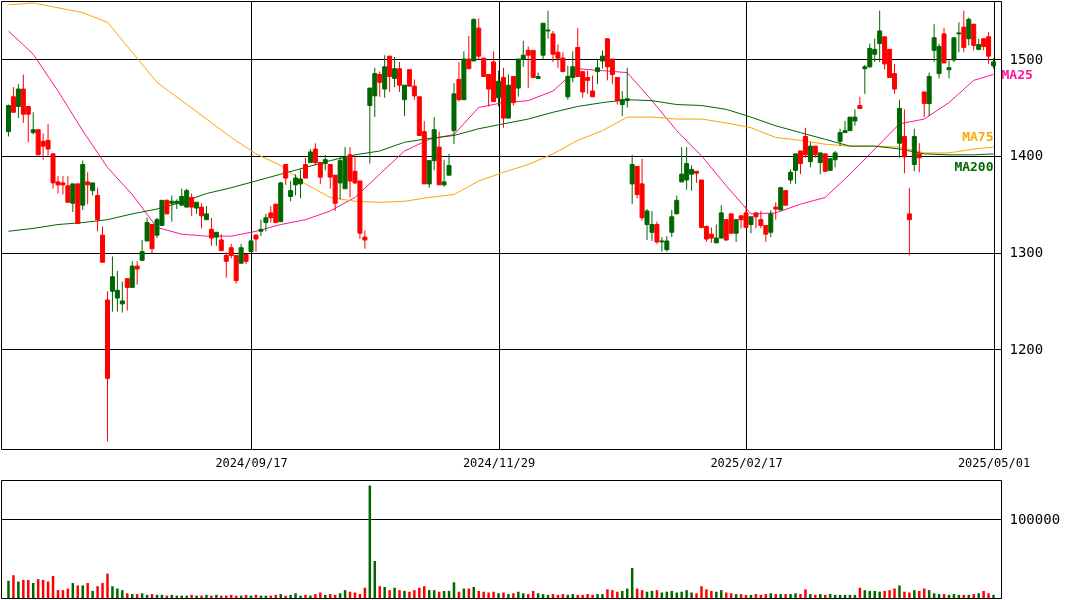 Image resolution: width=1065 pixels, height=600 pixels. Describe the element at coordinates (1026, 58) in the screenshot. I see `y-tick-label: 1500` at that location.